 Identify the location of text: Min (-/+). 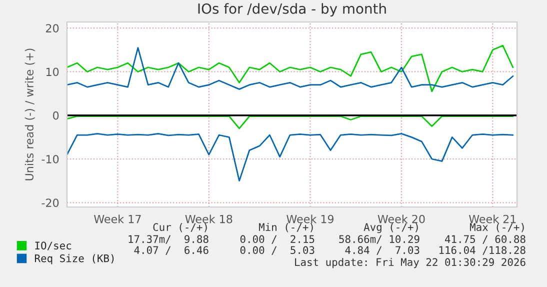
(285, 227).